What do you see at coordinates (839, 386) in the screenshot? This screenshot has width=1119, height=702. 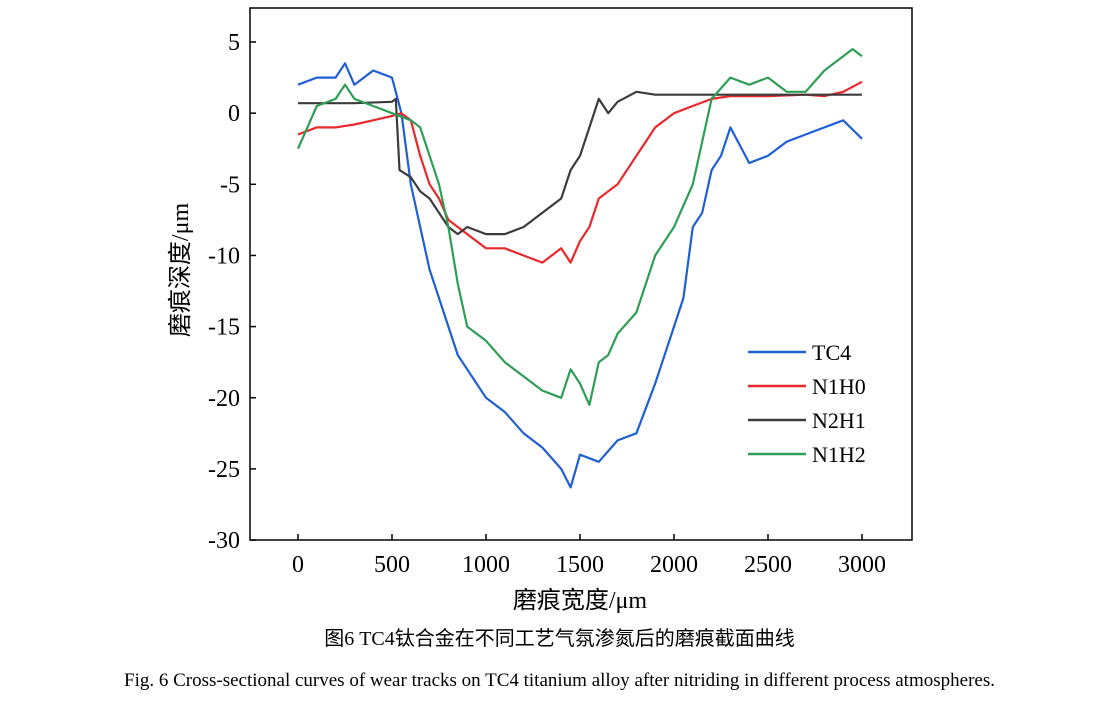 I see `legend-label-n1h0: N1H0` at bounding box center [839, 386].